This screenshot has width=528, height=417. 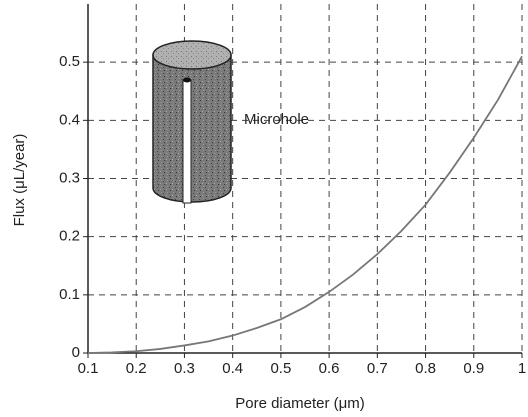 I want to click on y-tick-label: 0, so click(x=76, y=352).